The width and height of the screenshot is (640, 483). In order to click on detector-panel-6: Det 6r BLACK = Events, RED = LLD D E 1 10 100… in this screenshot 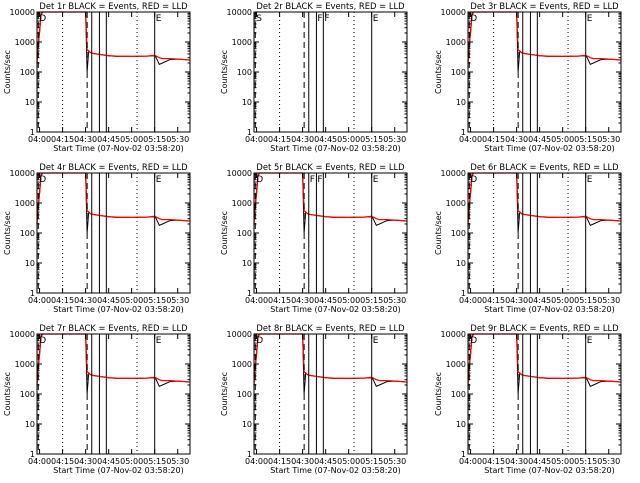, I will do `click(528, 238)`.